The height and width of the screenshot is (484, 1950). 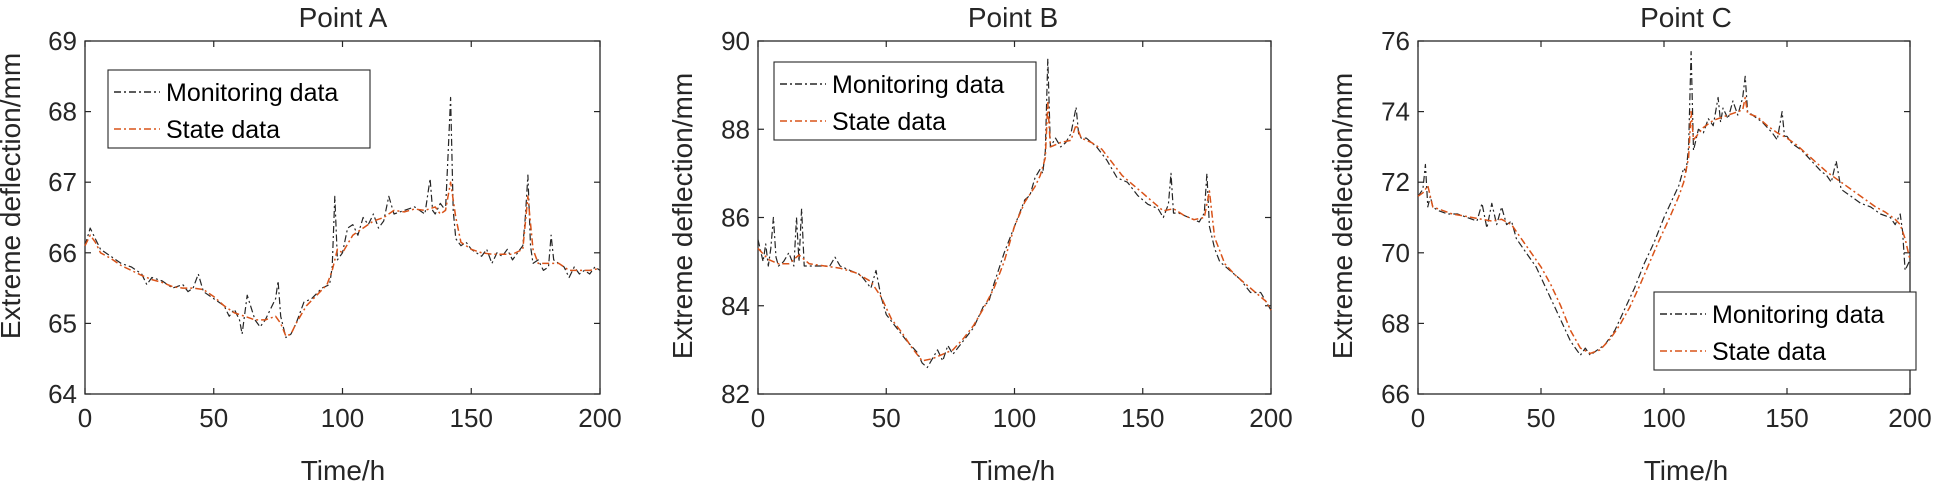 What do you see at coordinates (1395, 41) in the screenshot?
I see `y-tick-label: 76` at bounding box center [1395, 41].